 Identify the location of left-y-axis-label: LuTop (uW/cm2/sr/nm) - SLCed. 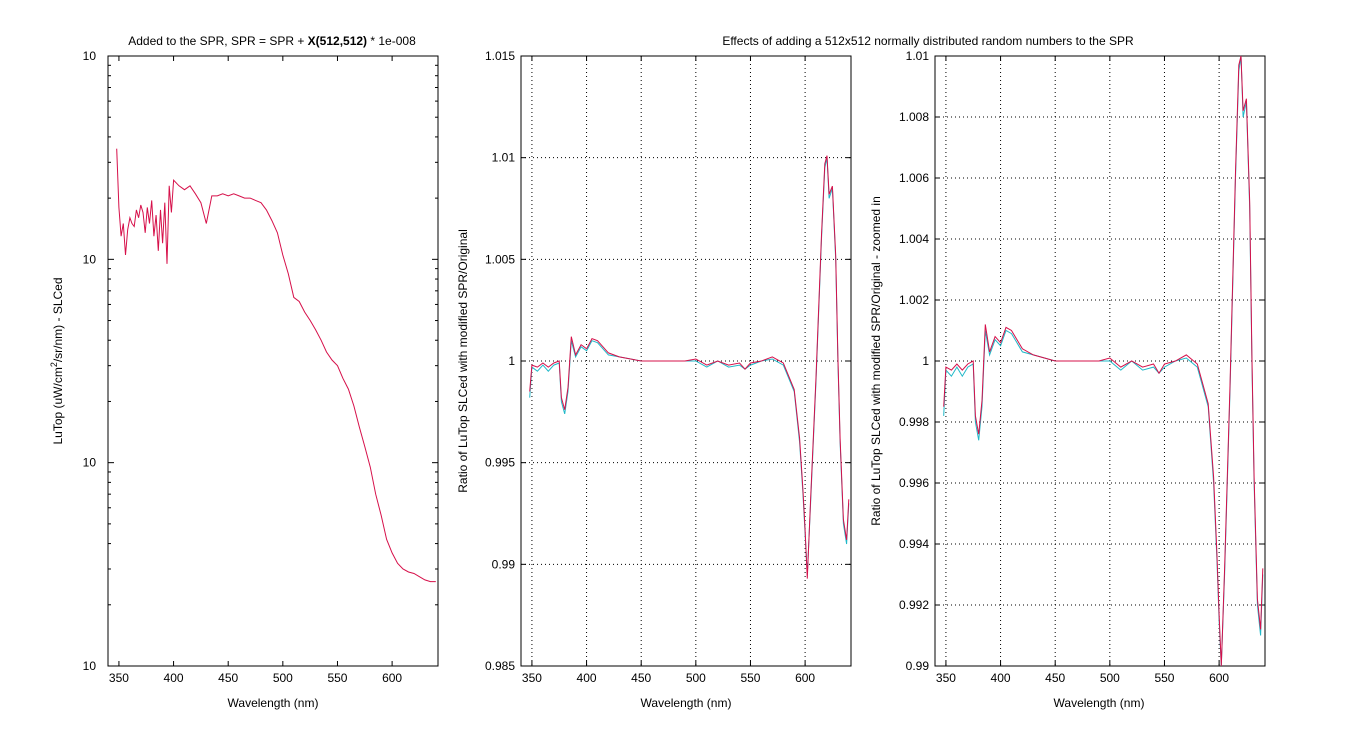
(57, 360).